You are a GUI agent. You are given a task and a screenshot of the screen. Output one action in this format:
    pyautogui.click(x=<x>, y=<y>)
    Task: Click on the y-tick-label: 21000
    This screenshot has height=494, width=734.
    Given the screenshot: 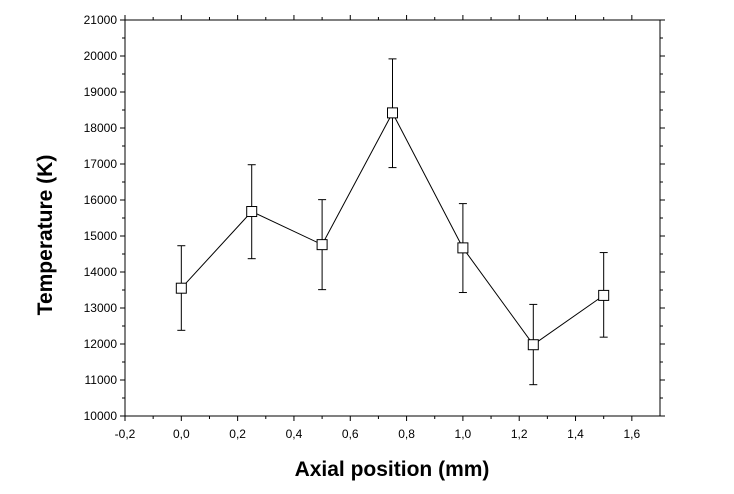 What is the action you would take?
    pyautogui.click(x=101, y=20)
    